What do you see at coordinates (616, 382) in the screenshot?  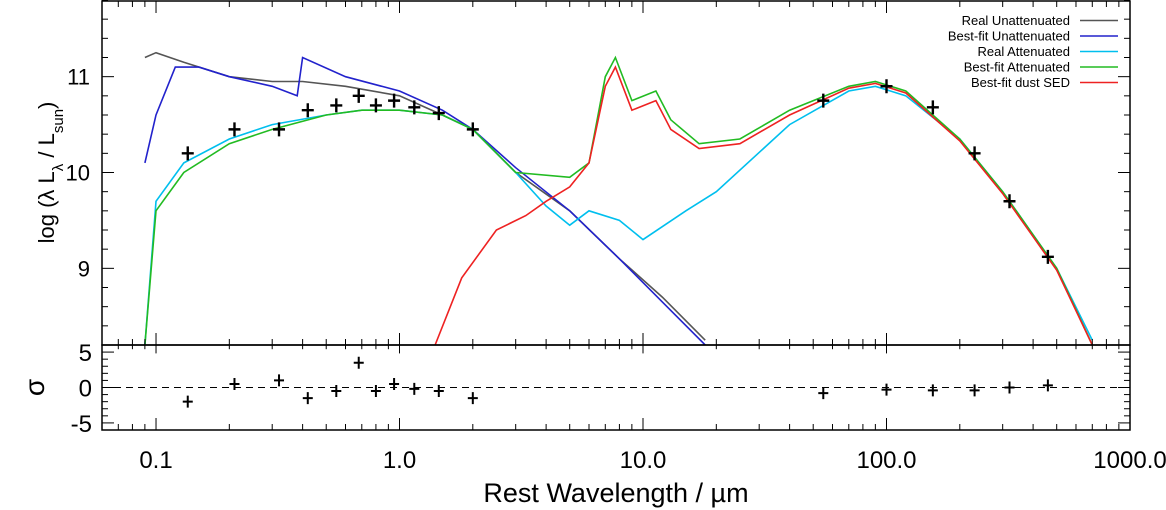 I see `residual-points` at bounding box center [616, 382].